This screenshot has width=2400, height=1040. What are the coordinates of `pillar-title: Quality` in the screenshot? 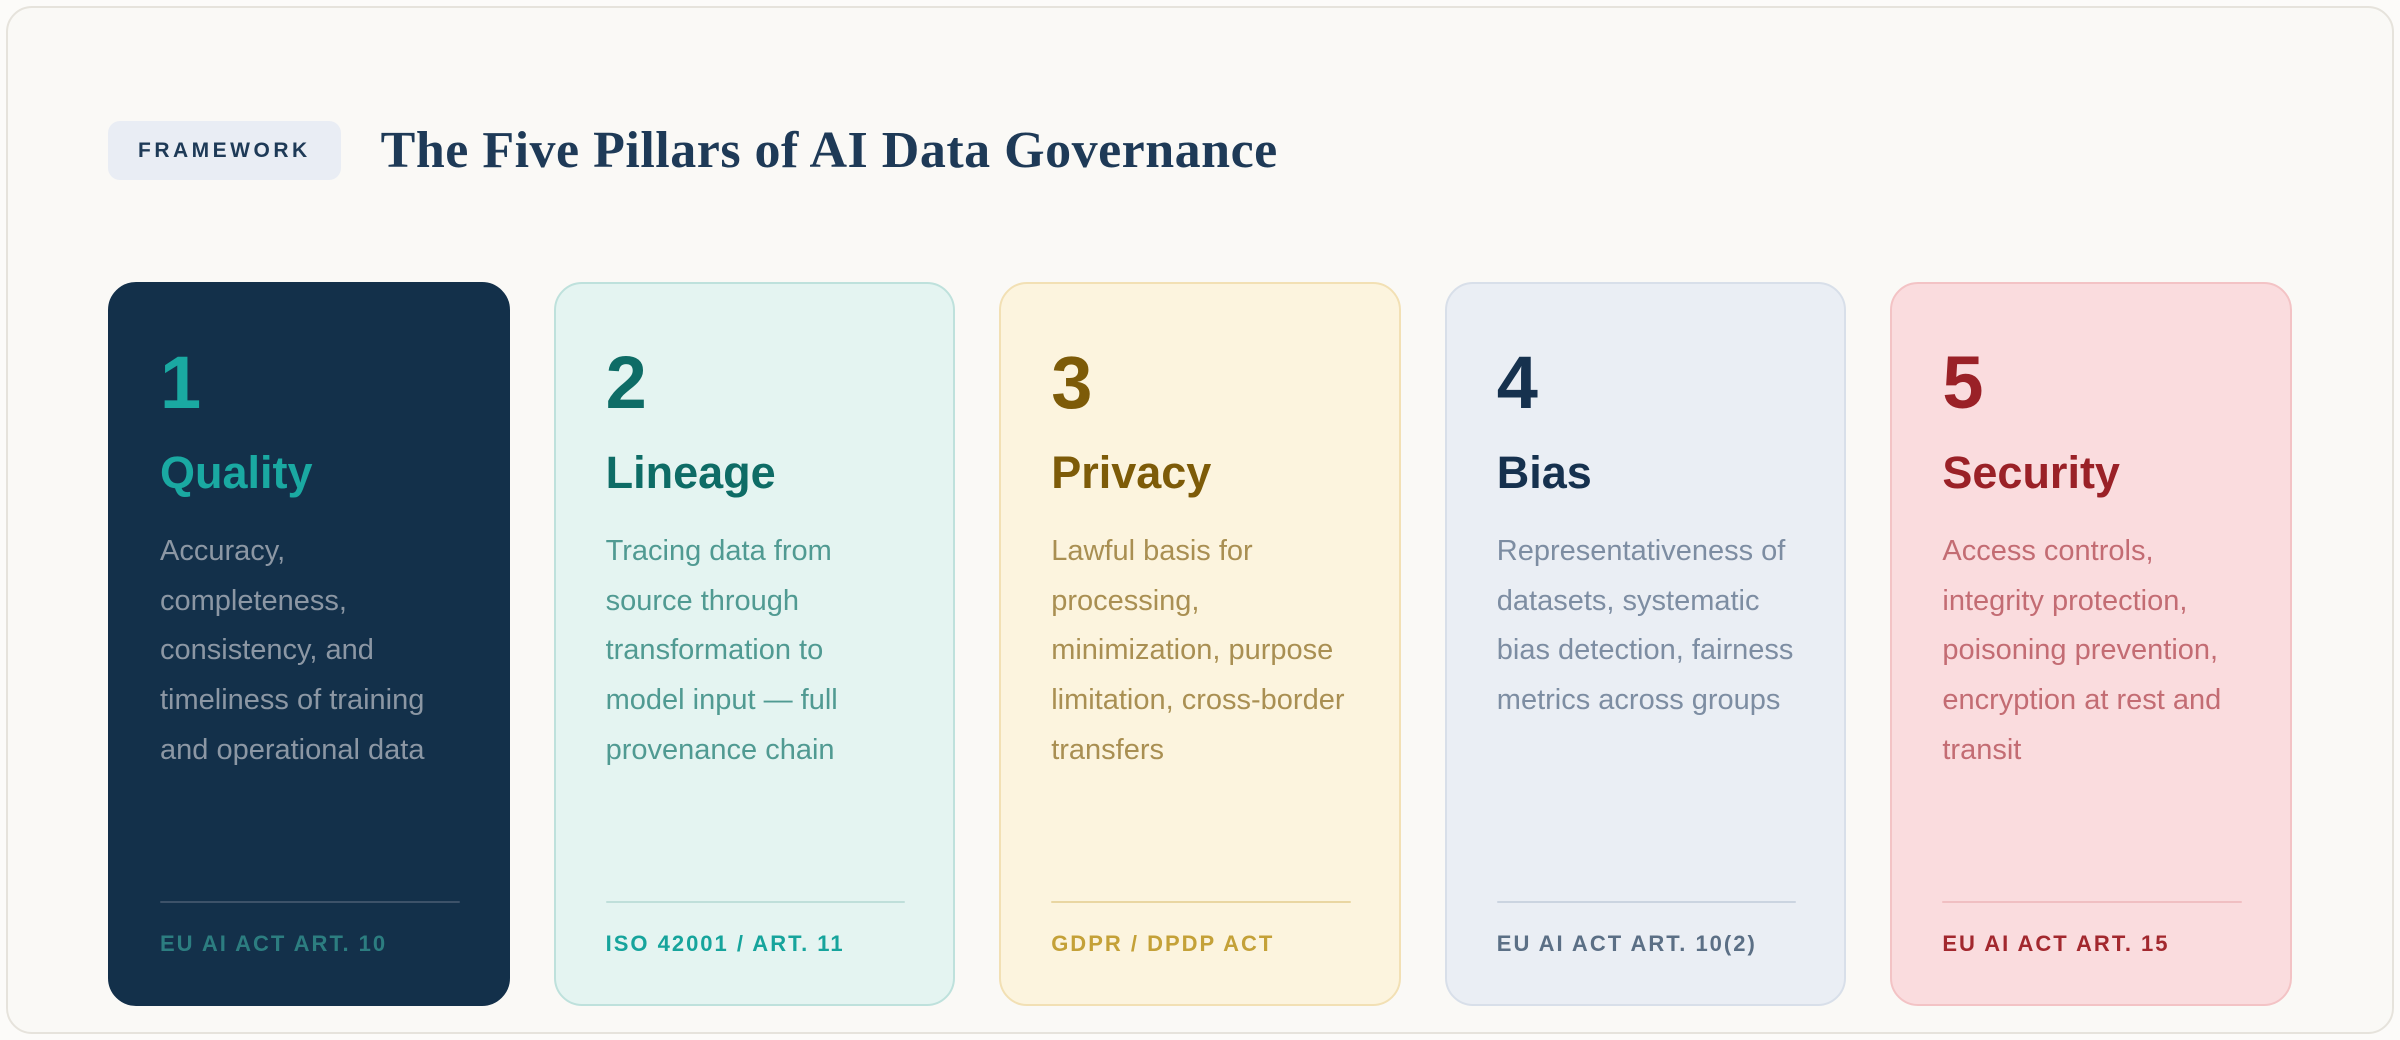 It's located at (236, 472).